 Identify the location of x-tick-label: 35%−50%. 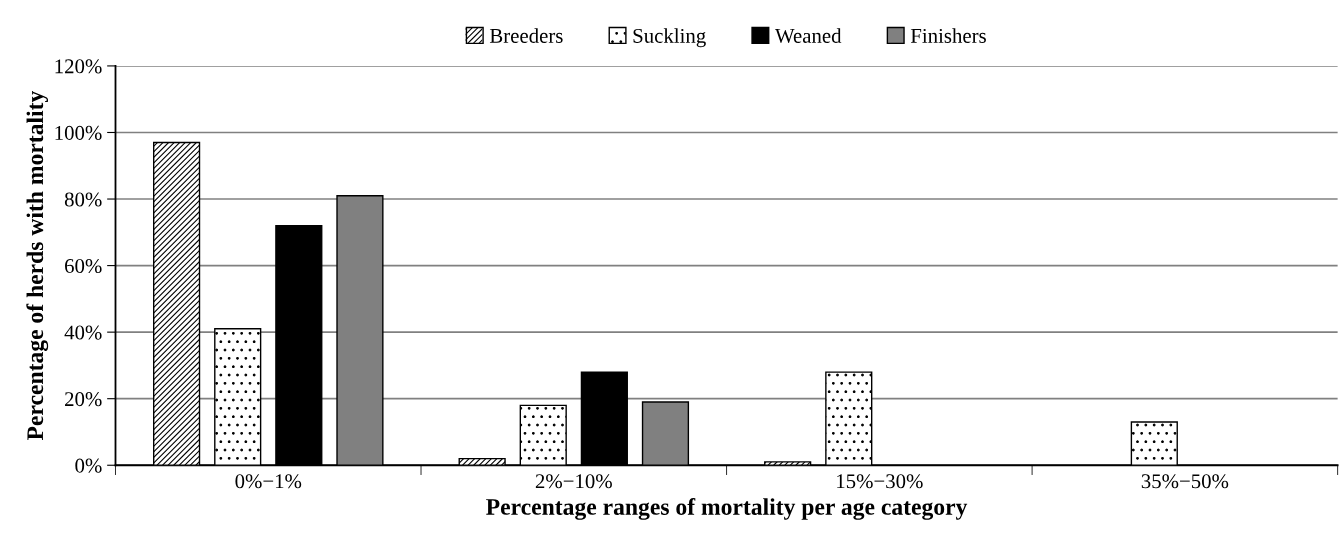
(1185, 481).